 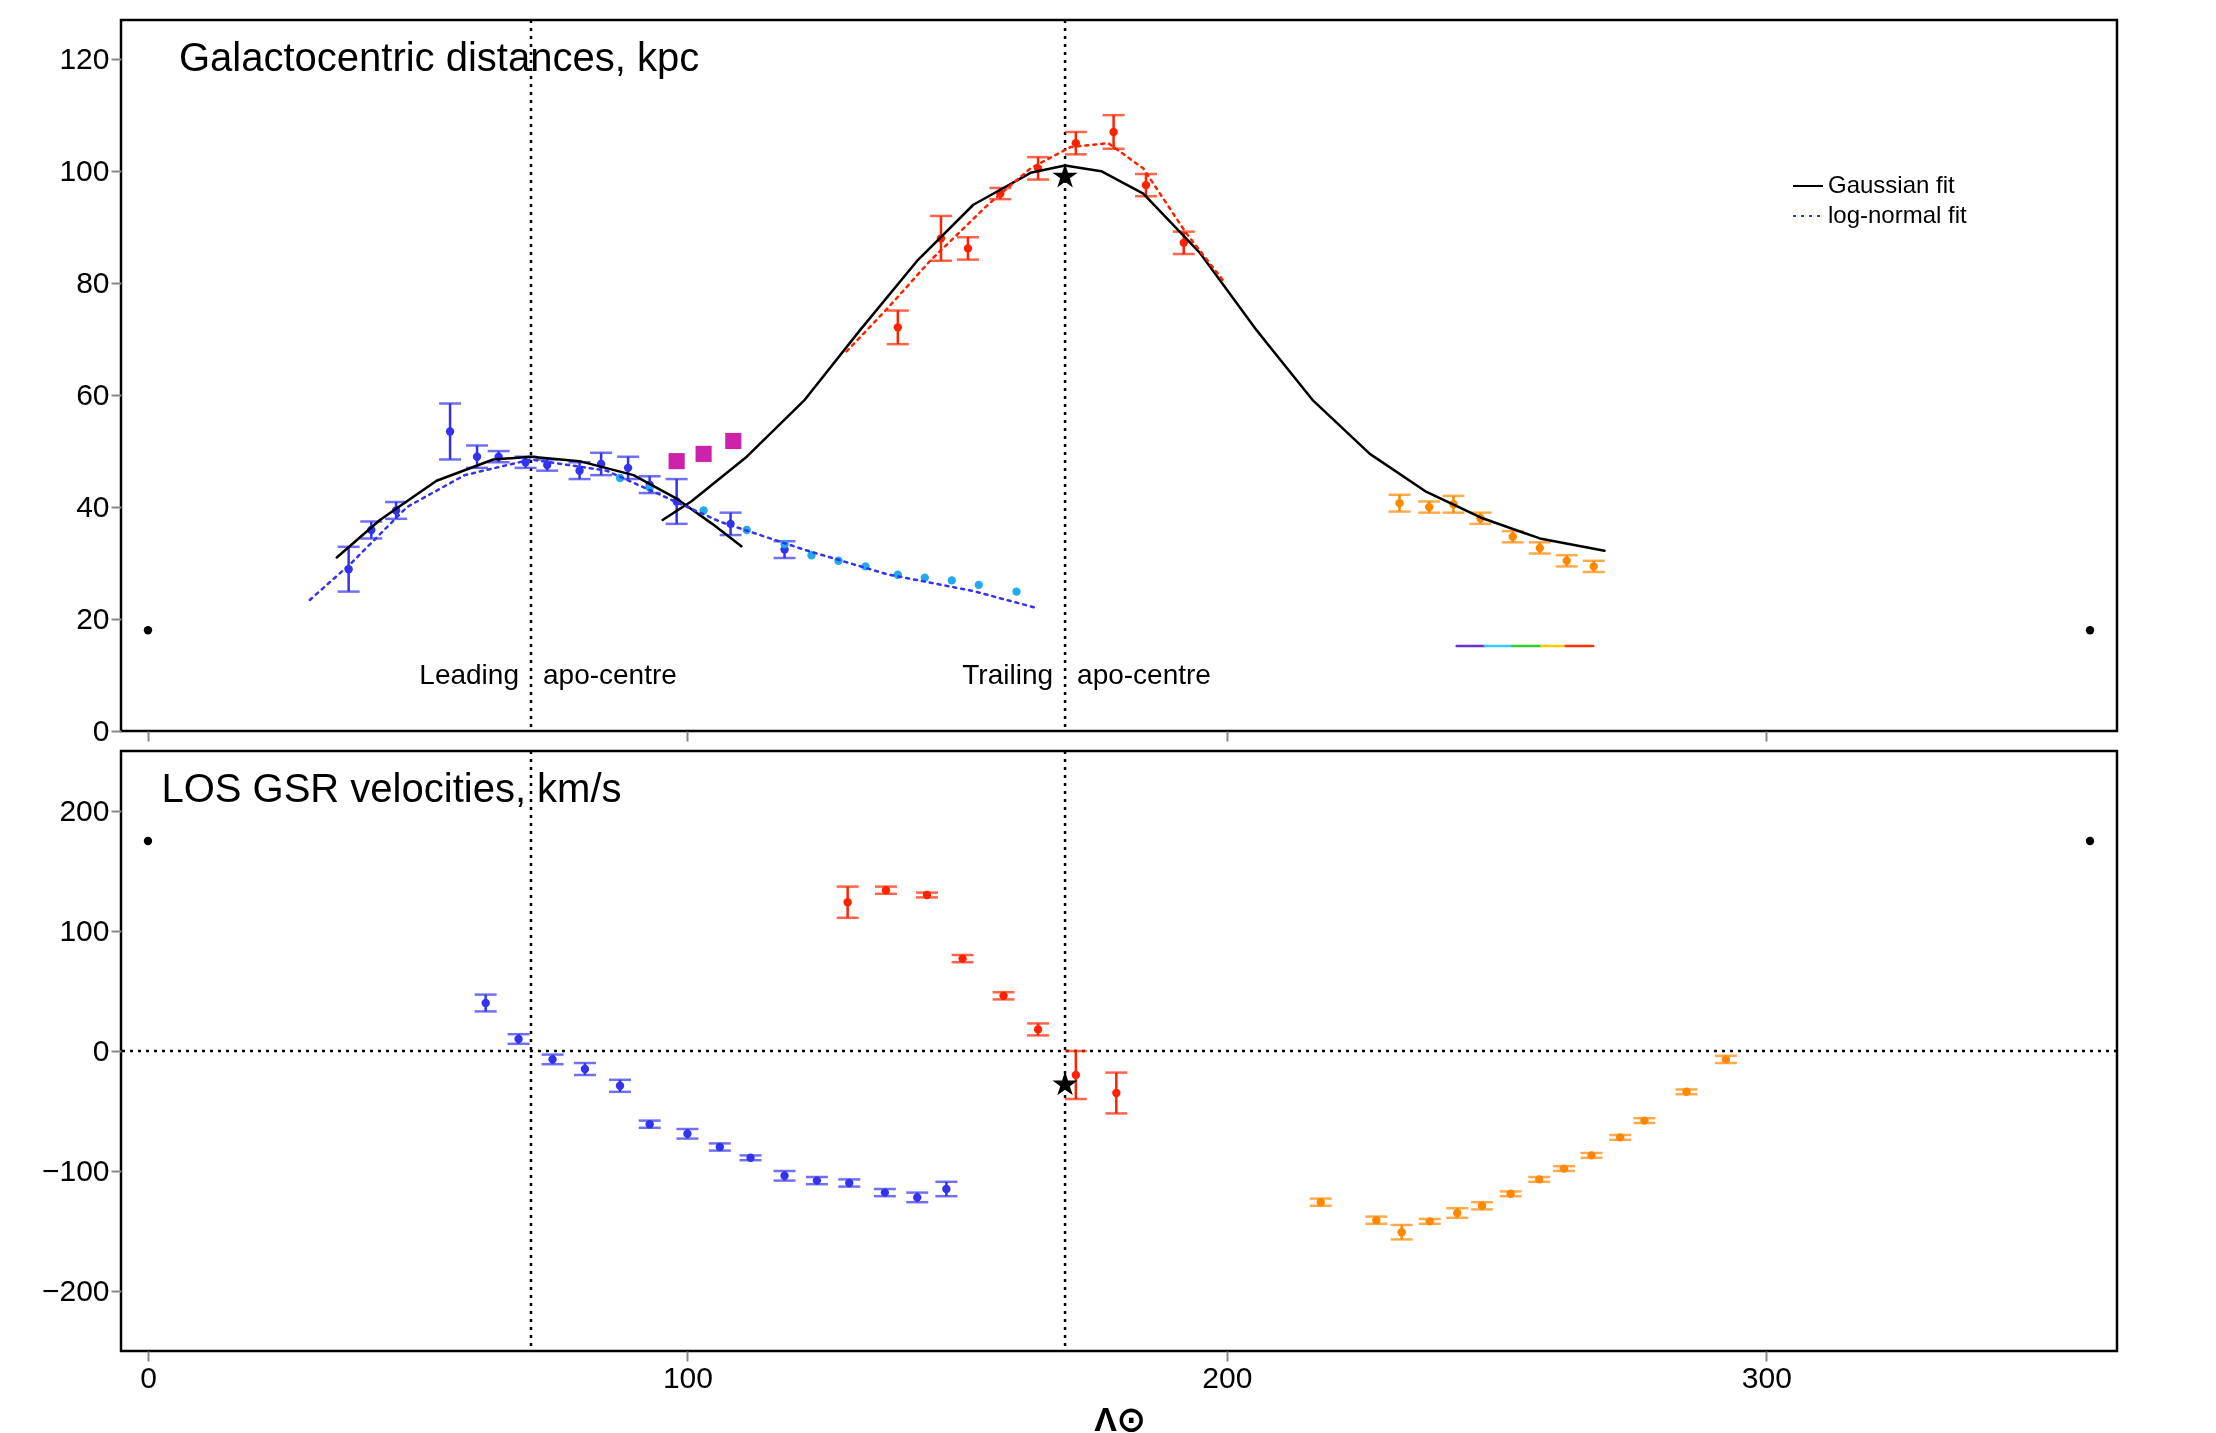 What do you see at coordinates (1766, 1377) in the screenshot?
I see `x-tick-label: 300` at bounding box center [1766, 1377].